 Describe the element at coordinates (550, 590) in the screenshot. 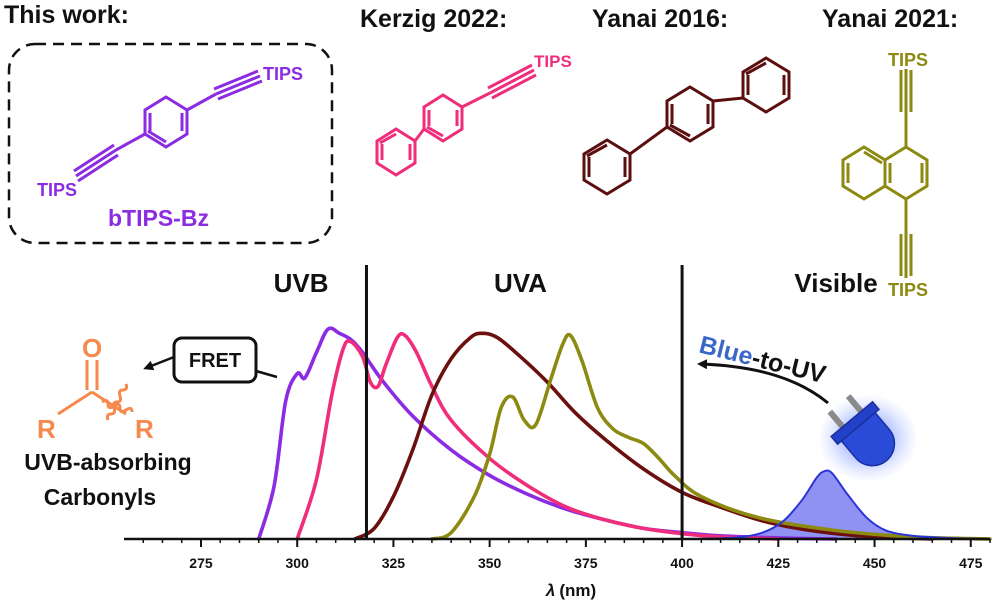

I see `x-axis-symbol: λ` at that location.